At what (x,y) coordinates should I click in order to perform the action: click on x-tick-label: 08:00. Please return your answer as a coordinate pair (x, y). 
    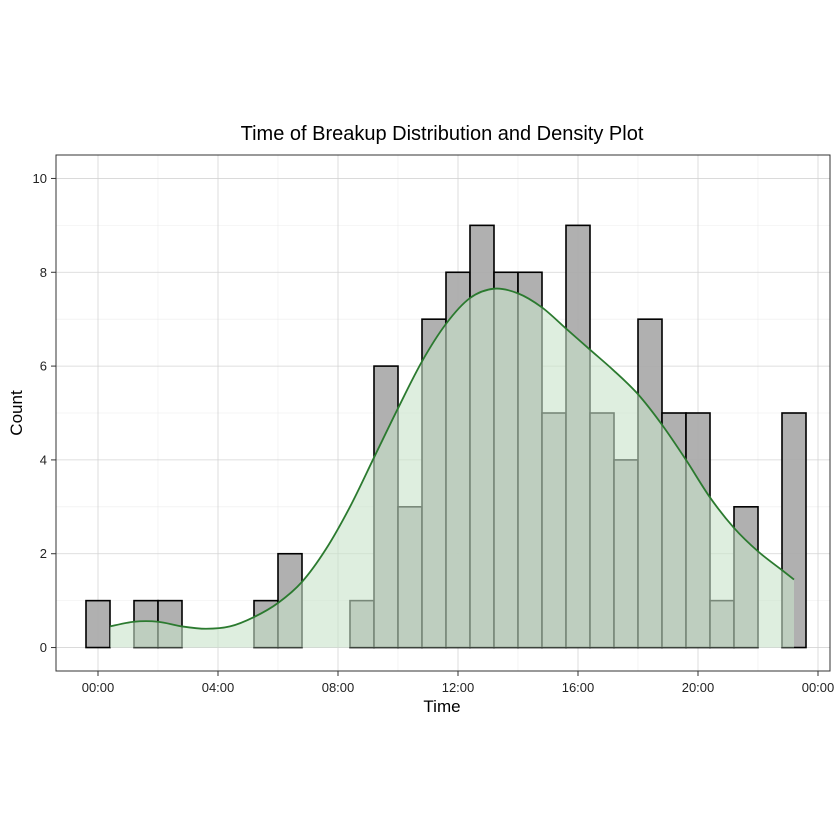
    Looking at the image, I should click on (338, 687).